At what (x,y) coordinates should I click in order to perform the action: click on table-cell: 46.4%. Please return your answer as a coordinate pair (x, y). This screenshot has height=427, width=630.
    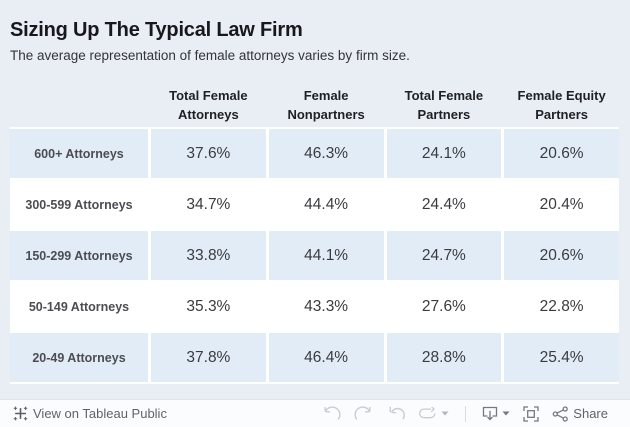
    Looking at the image, I should click on (326, 357).